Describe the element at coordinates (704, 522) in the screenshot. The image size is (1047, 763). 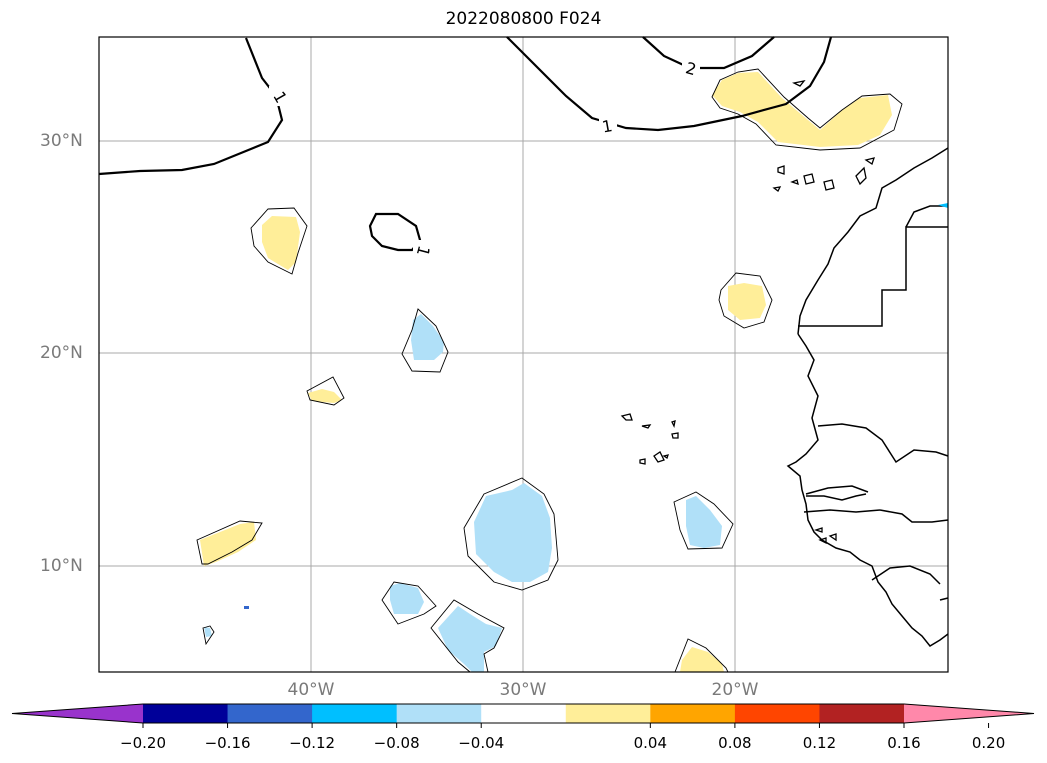
I see `negative-area-east` at that location.